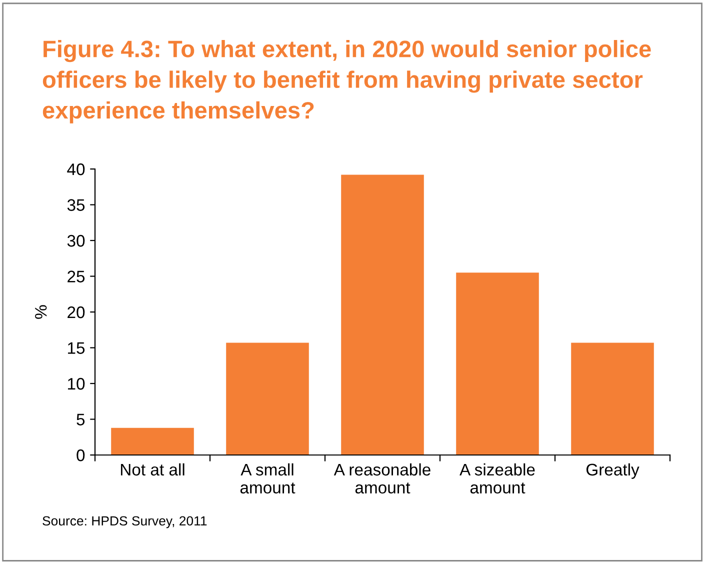 Image resolution: width=706 pixels, height=563 pixels. What do you see at coordinates (268, 478) in the screenshot?
I see `x-tick-label: A small amount` at bounding box center [268, 478].